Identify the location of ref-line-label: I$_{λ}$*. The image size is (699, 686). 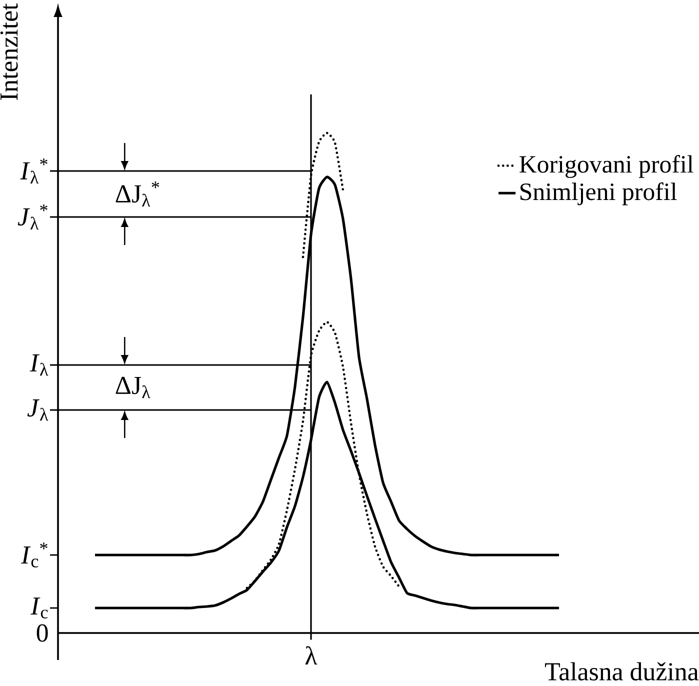
(34, 171).